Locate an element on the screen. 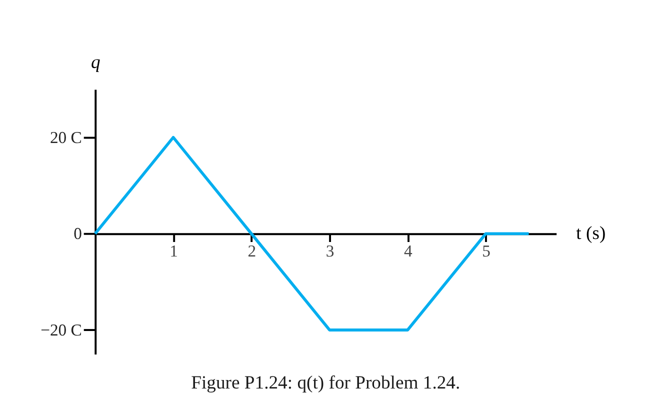  y-axis-title: q is located at coordinates (95, 63).